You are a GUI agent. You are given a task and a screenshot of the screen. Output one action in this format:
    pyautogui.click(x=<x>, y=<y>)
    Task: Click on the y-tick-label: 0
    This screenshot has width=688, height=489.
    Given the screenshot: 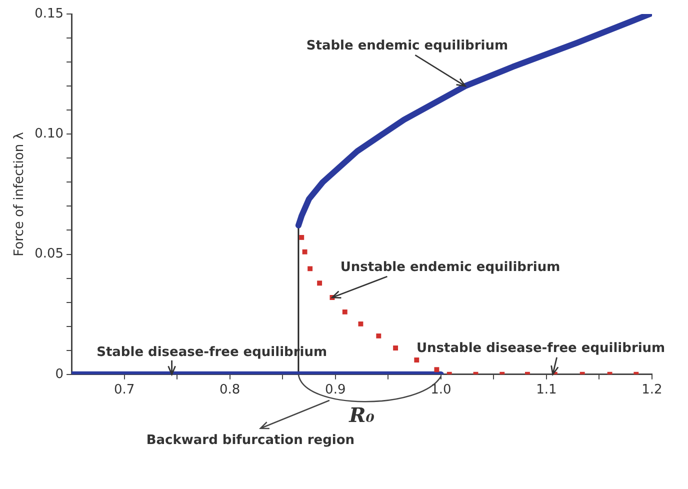 What is the action you would take?
    pyautogui.click(x=59, y=374)
    